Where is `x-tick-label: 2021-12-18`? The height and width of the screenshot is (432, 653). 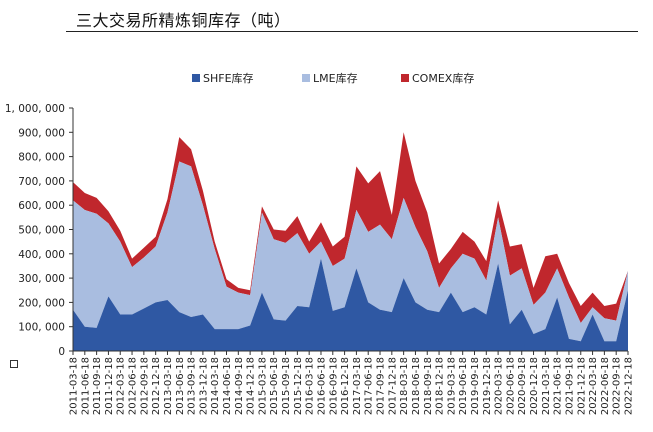
x-tick-label: 2021-12-18 is located at coordinates (581, 386).